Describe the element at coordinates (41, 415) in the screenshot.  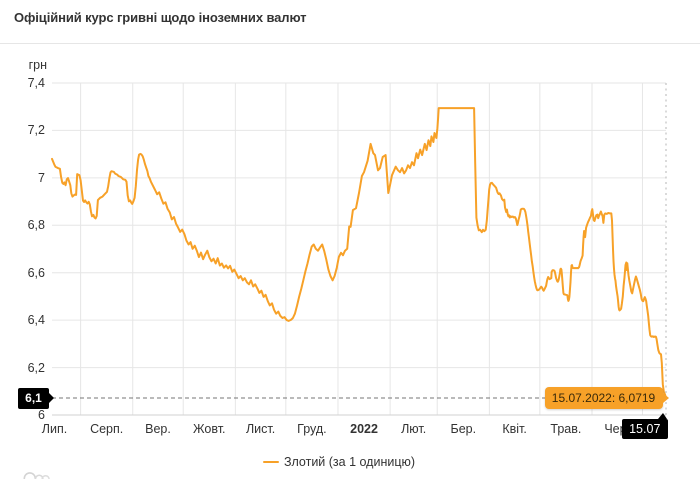
I see `y-tick-label: 6` at that location.